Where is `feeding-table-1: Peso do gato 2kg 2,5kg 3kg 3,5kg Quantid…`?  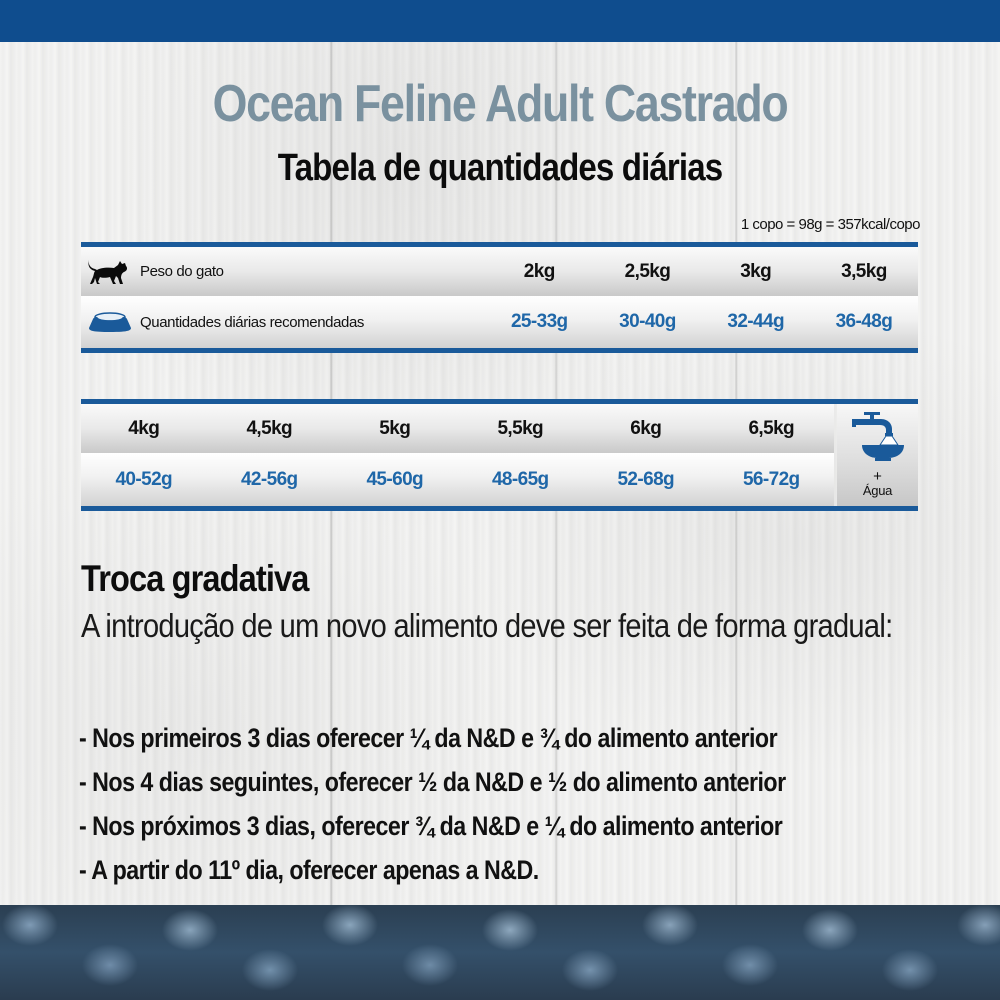
feeding-table-1: Peso do gato 2kg 2,5kg 3kg 3,5kg Quantid… is located at coordinates (499, 297).